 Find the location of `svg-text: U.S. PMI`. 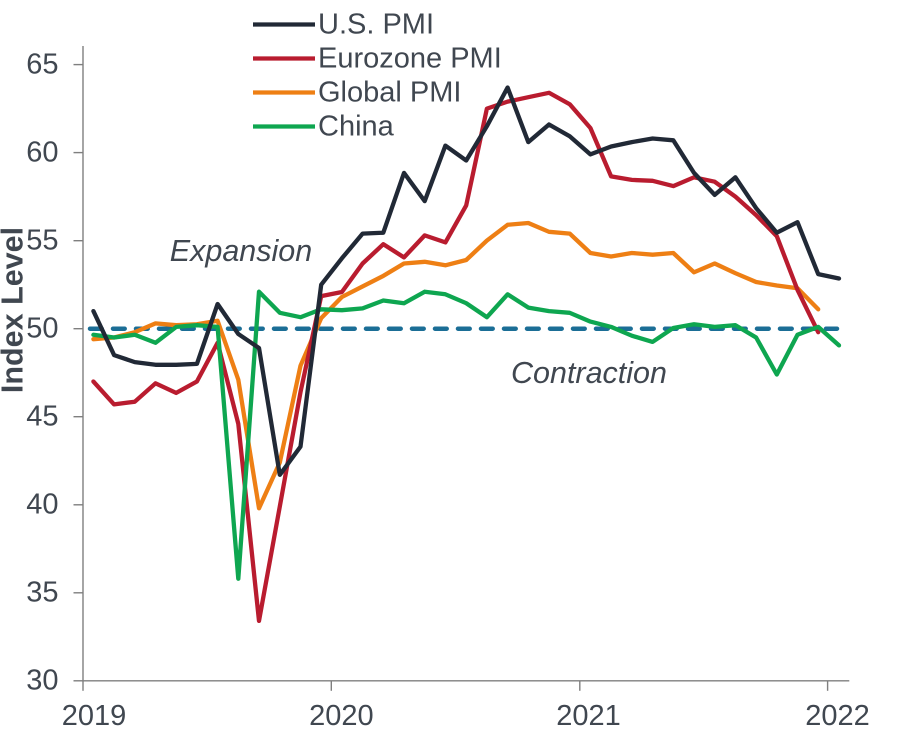

svg-text: U.S. PMI is located at coordinates (376, 25).